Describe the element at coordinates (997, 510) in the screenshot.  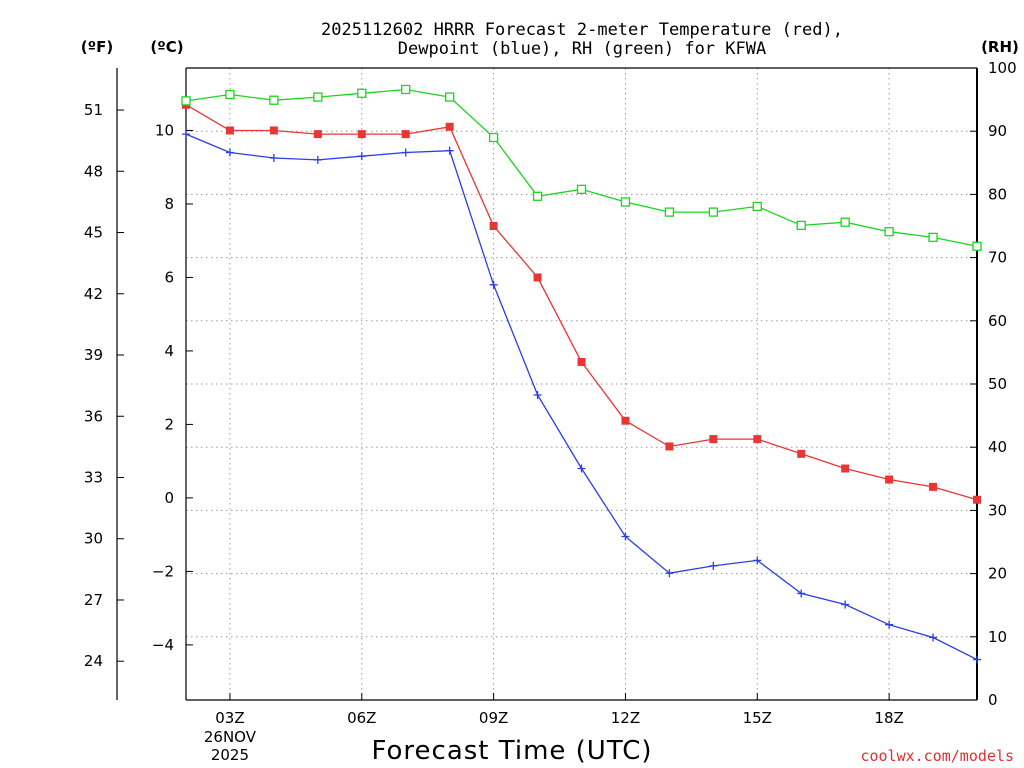
I see `rh-tick-label-30: 30` at that location.